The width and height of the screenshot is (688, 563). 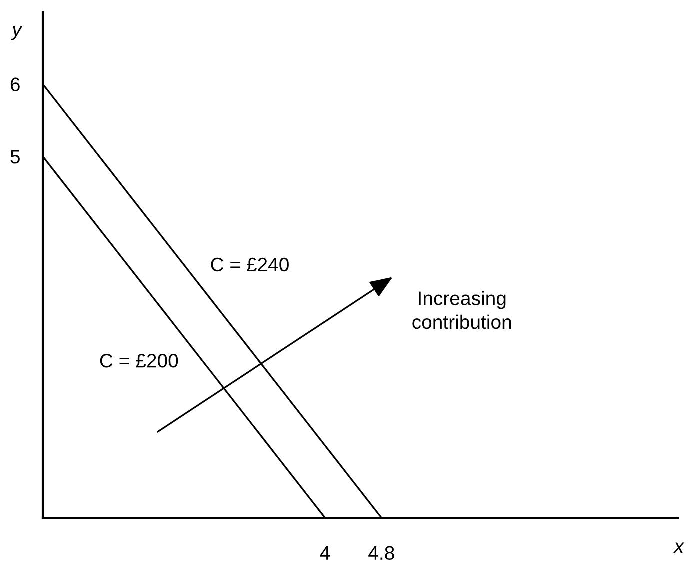 I want to click on series-label: C = £240, so click(x=250, y=265).